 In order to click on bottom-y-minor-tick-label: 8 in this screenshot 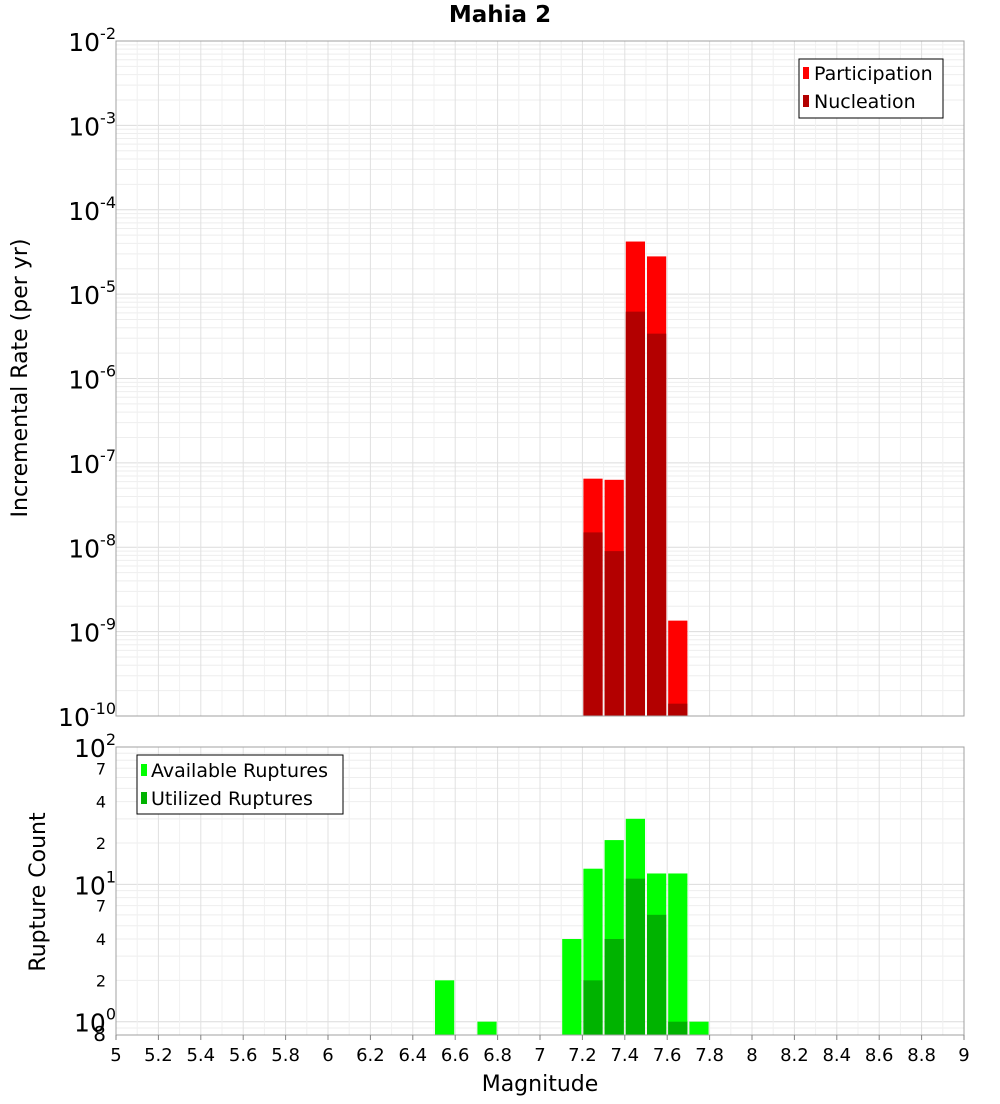, I will do `click(99, 1034)`.